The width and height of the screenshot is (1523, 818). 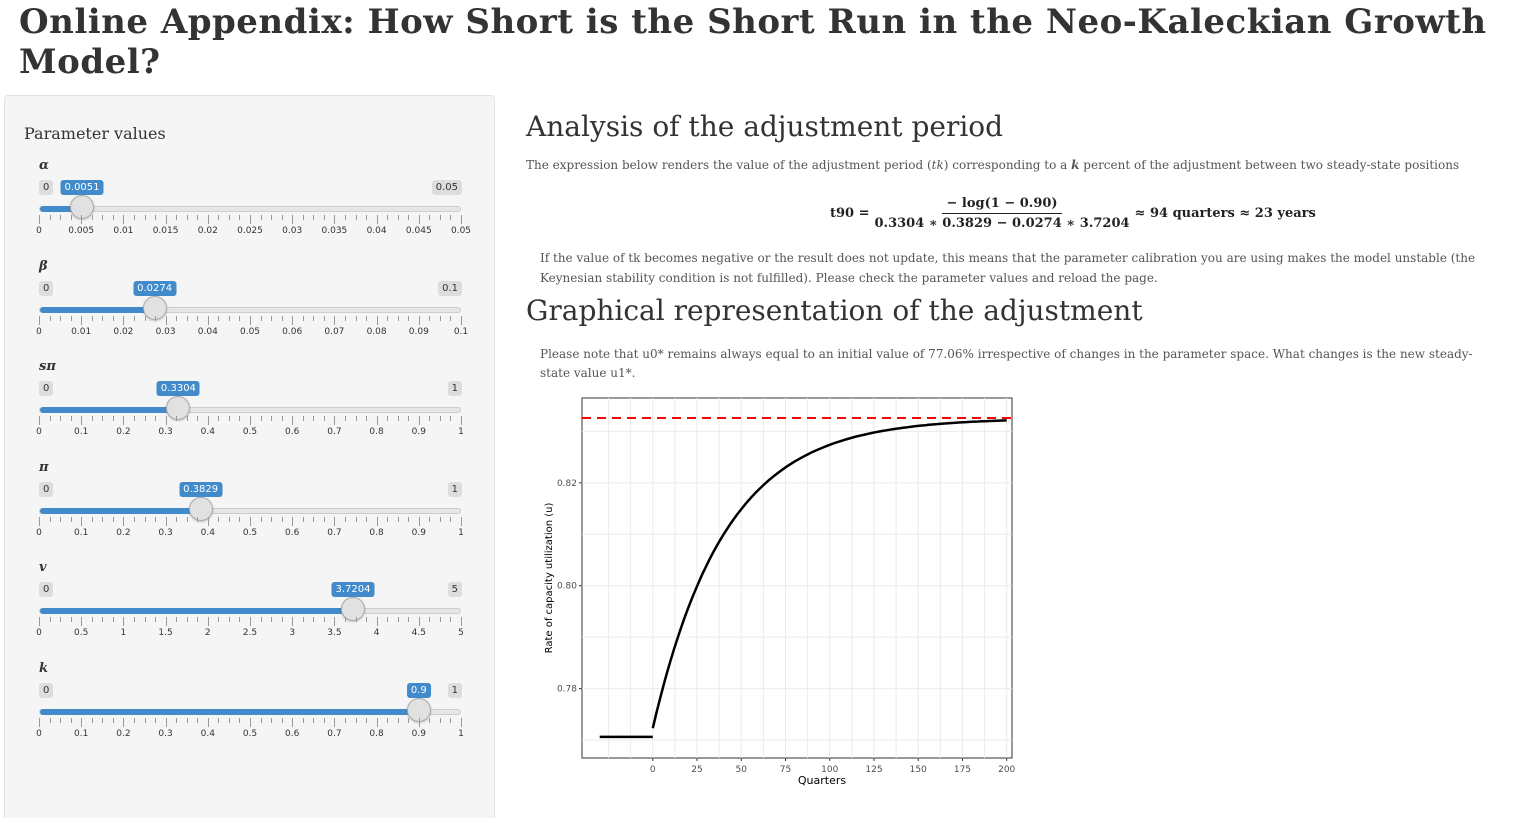 I want to click on slider-ticks, so click(x=250, y=421).